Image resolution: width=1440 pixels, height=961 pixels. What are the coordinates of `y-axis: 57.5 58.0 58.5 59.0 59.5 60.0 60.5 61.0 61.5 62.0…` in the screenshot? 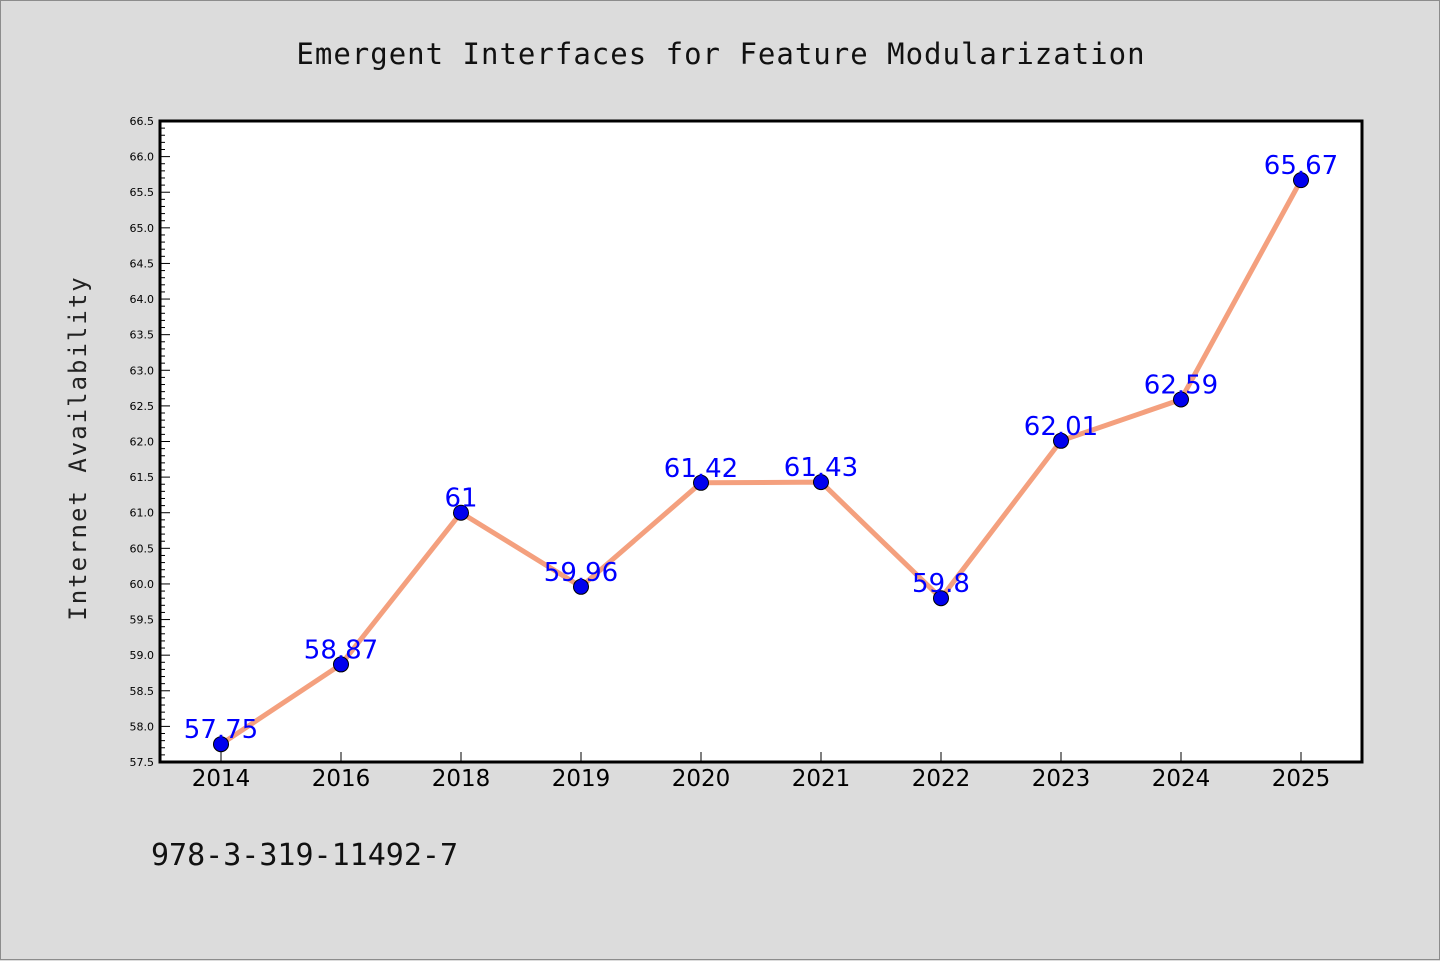 It's located at (150, 442).